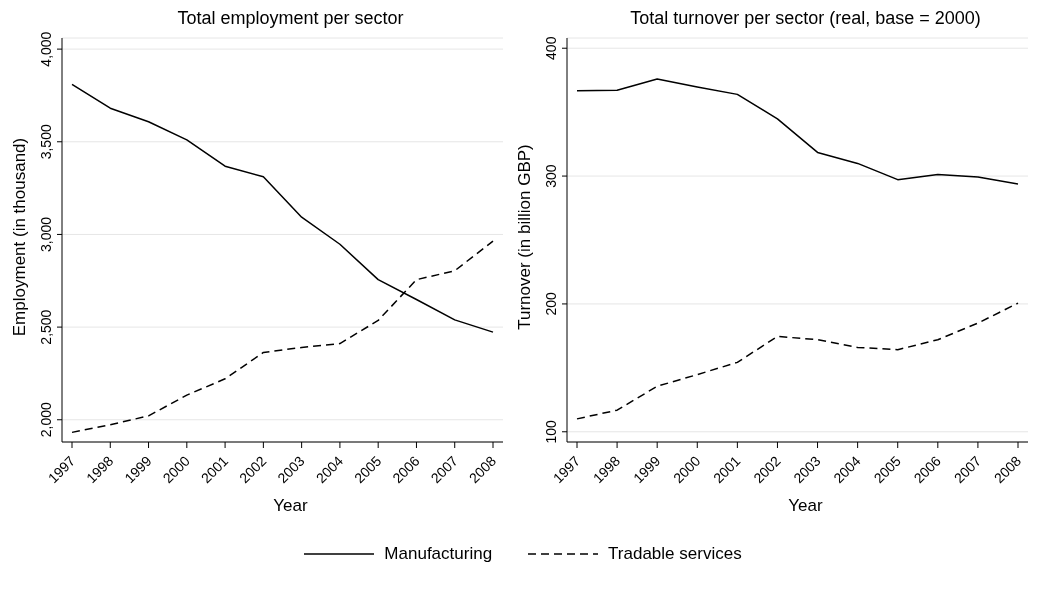 This screenshot has height=592, width=1046. I want to click on y-tick-label: 3,500, so click(46, 142).